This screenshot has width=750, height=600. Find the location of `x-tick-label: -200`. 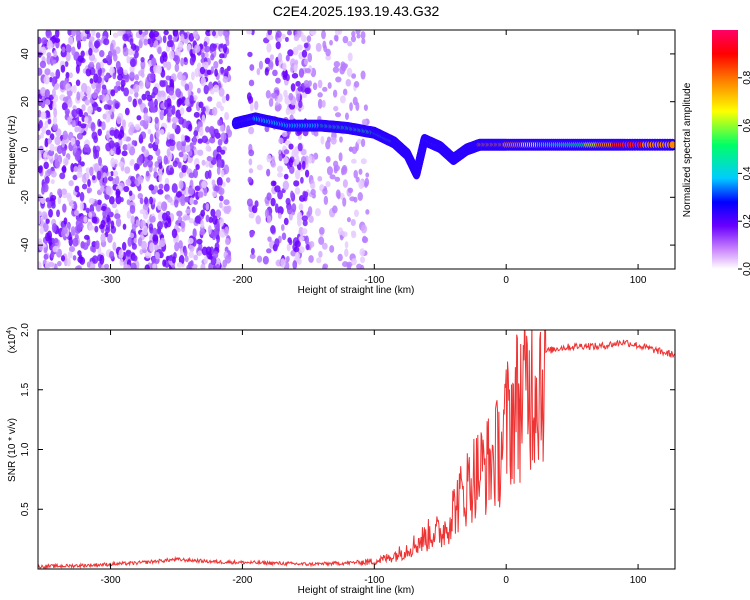

x-tick-label: -200 is located at coordinates (242, 280).